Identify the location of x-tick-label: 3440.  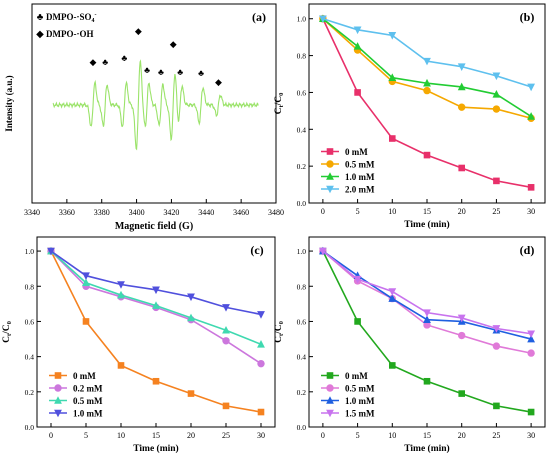
(206, 212).